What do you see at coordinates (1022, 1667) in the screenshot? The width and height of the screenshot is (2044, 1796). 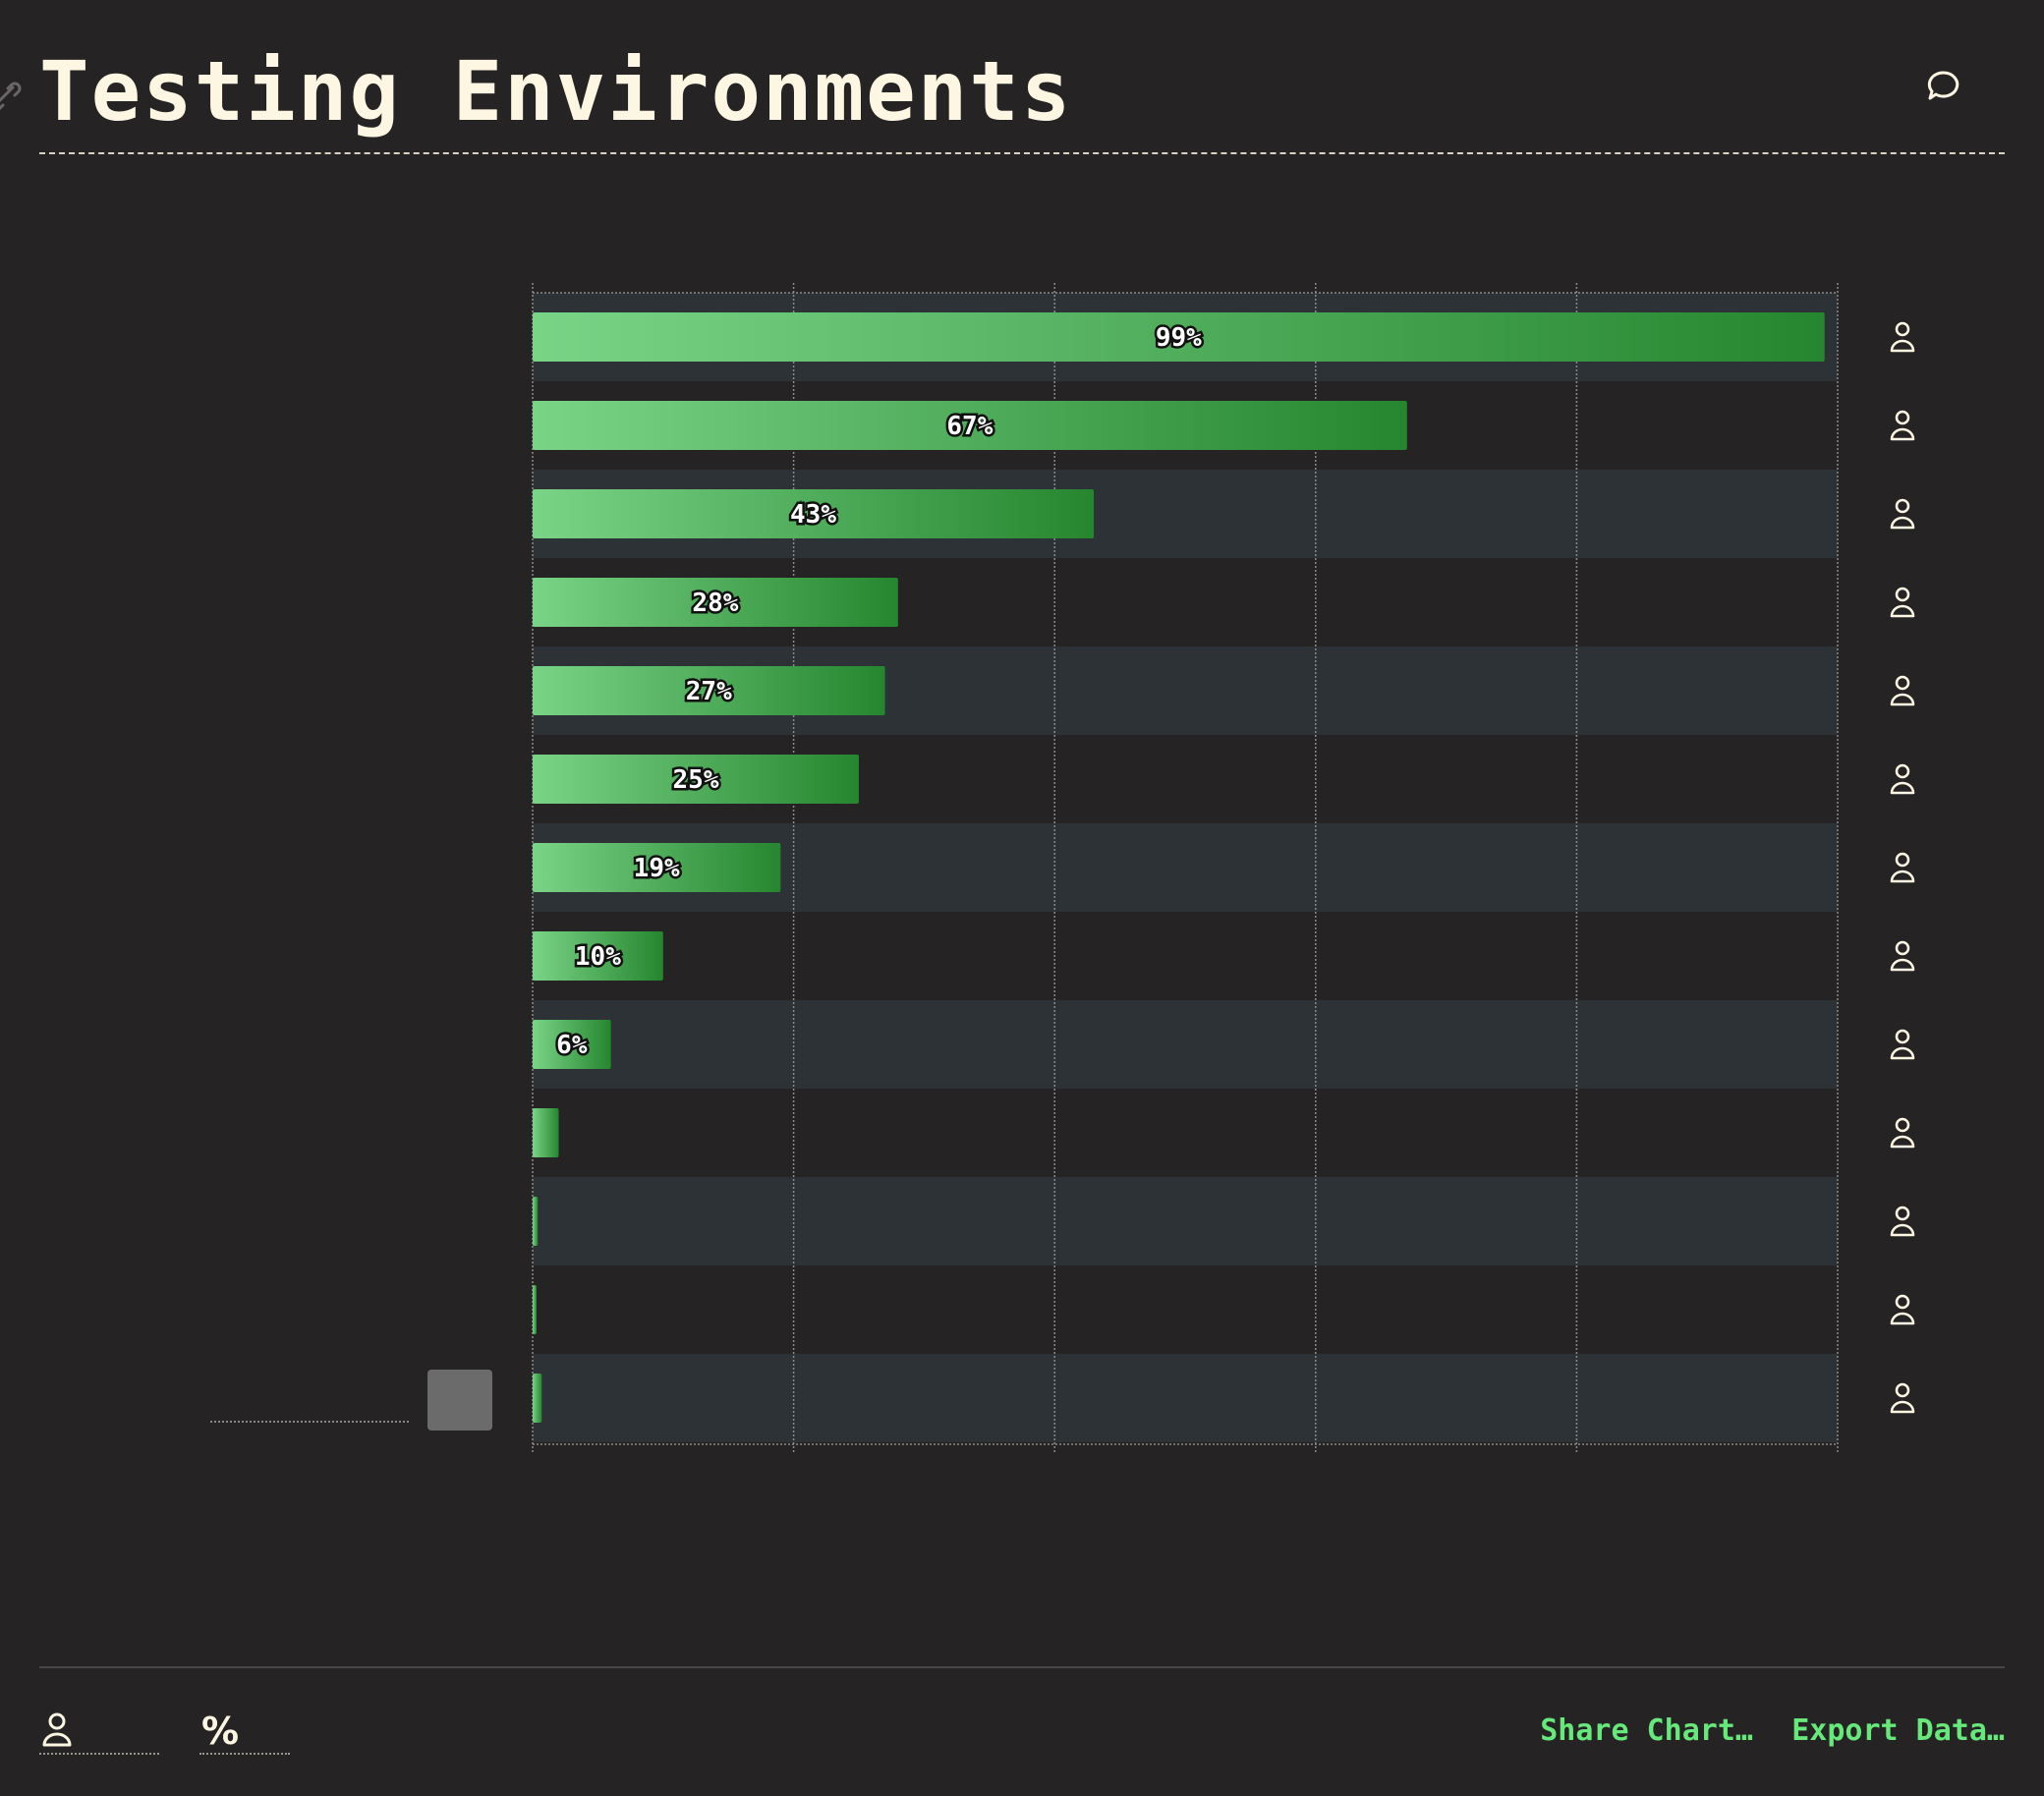 I see `footer-divider` at bounding box center [1022, 1667].